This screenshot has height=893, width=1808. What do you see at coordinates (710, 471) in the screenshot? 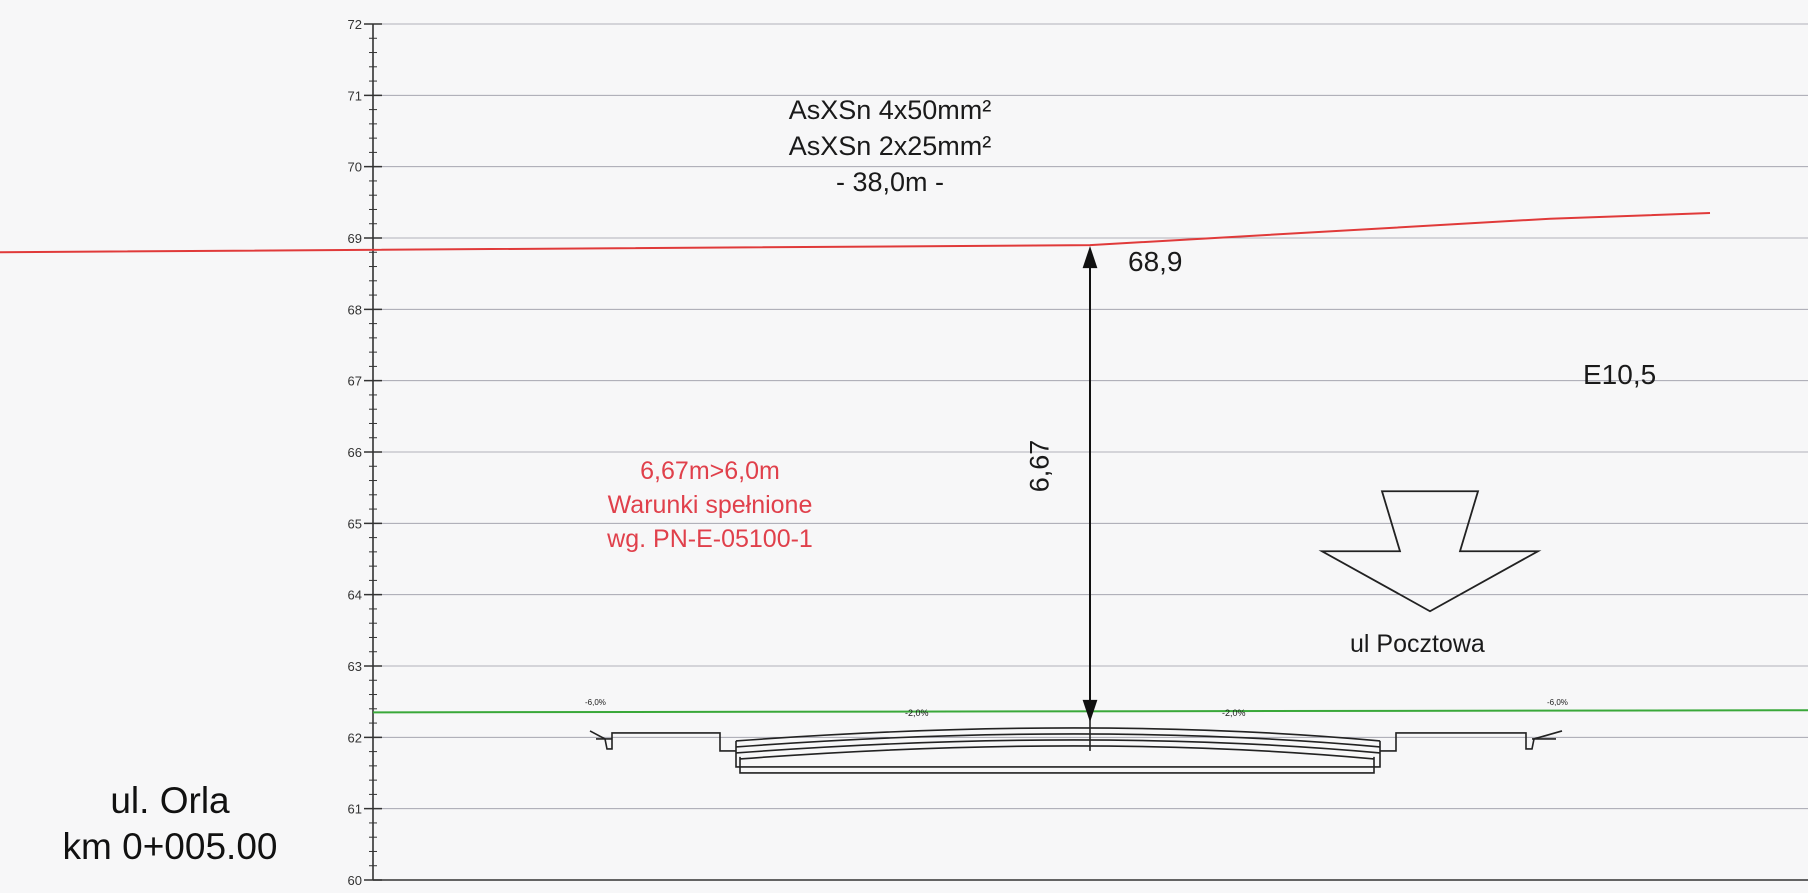
I see `compliance-condition: 6,67m>6,0m` at bounding box center [710, 471].